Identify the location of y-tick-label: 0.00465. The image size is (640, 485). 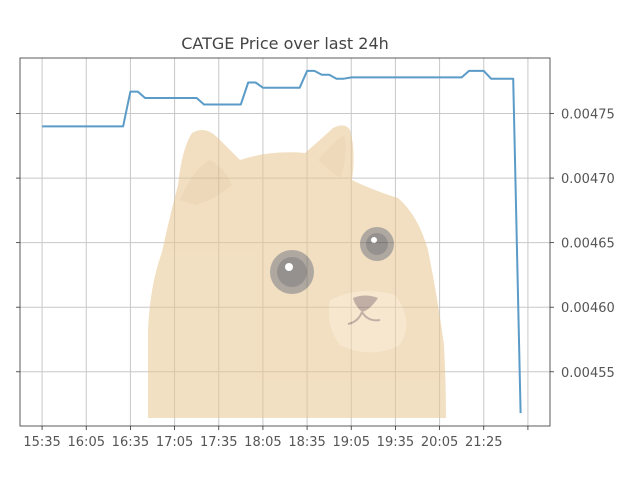
(588, 244).